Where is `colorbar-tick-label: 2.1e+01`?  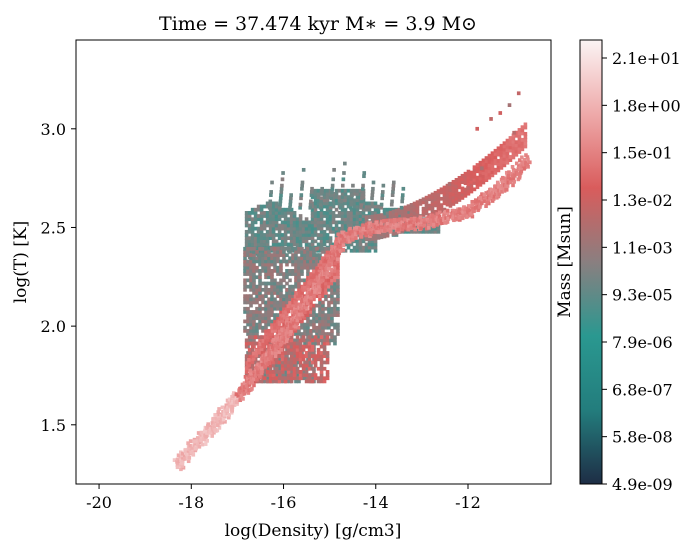 colorbar-tick-label: 2.1e+01 is located at coordinates (646, 58).